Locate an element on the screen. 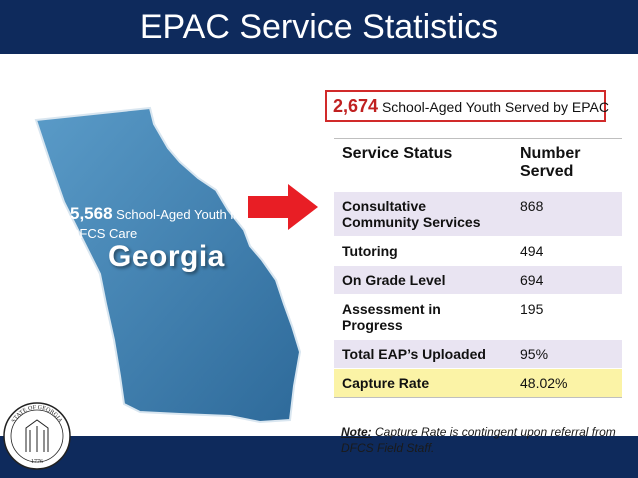 This screenshot has height=478, width=638. row-label: On Grade Level is located at coordinates (423, 280).